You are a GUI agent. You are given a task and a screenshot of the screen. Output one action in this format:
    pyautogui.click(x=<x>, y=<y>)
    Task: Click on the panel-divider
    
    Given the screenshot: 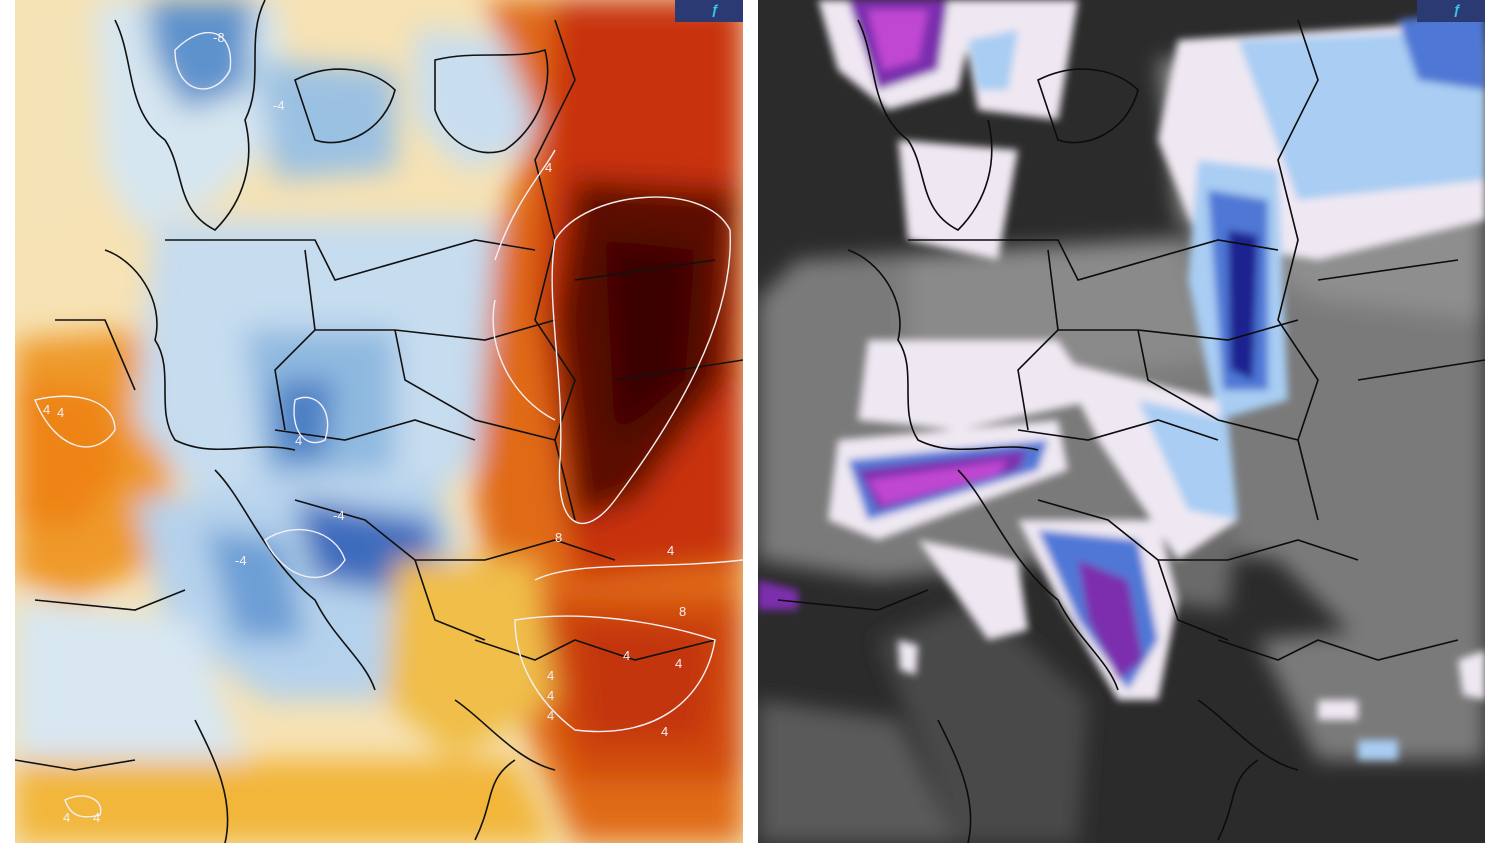 What is the action you would take?
    pyautogui.click(x=750, y=421)
    